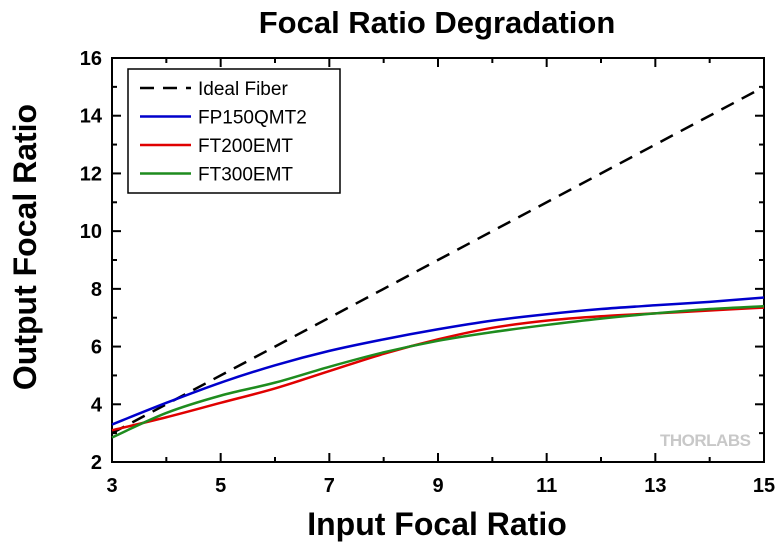 The image size is (780, 547). I want to click on legend-label: FP150QMT2, so click(252, 118).